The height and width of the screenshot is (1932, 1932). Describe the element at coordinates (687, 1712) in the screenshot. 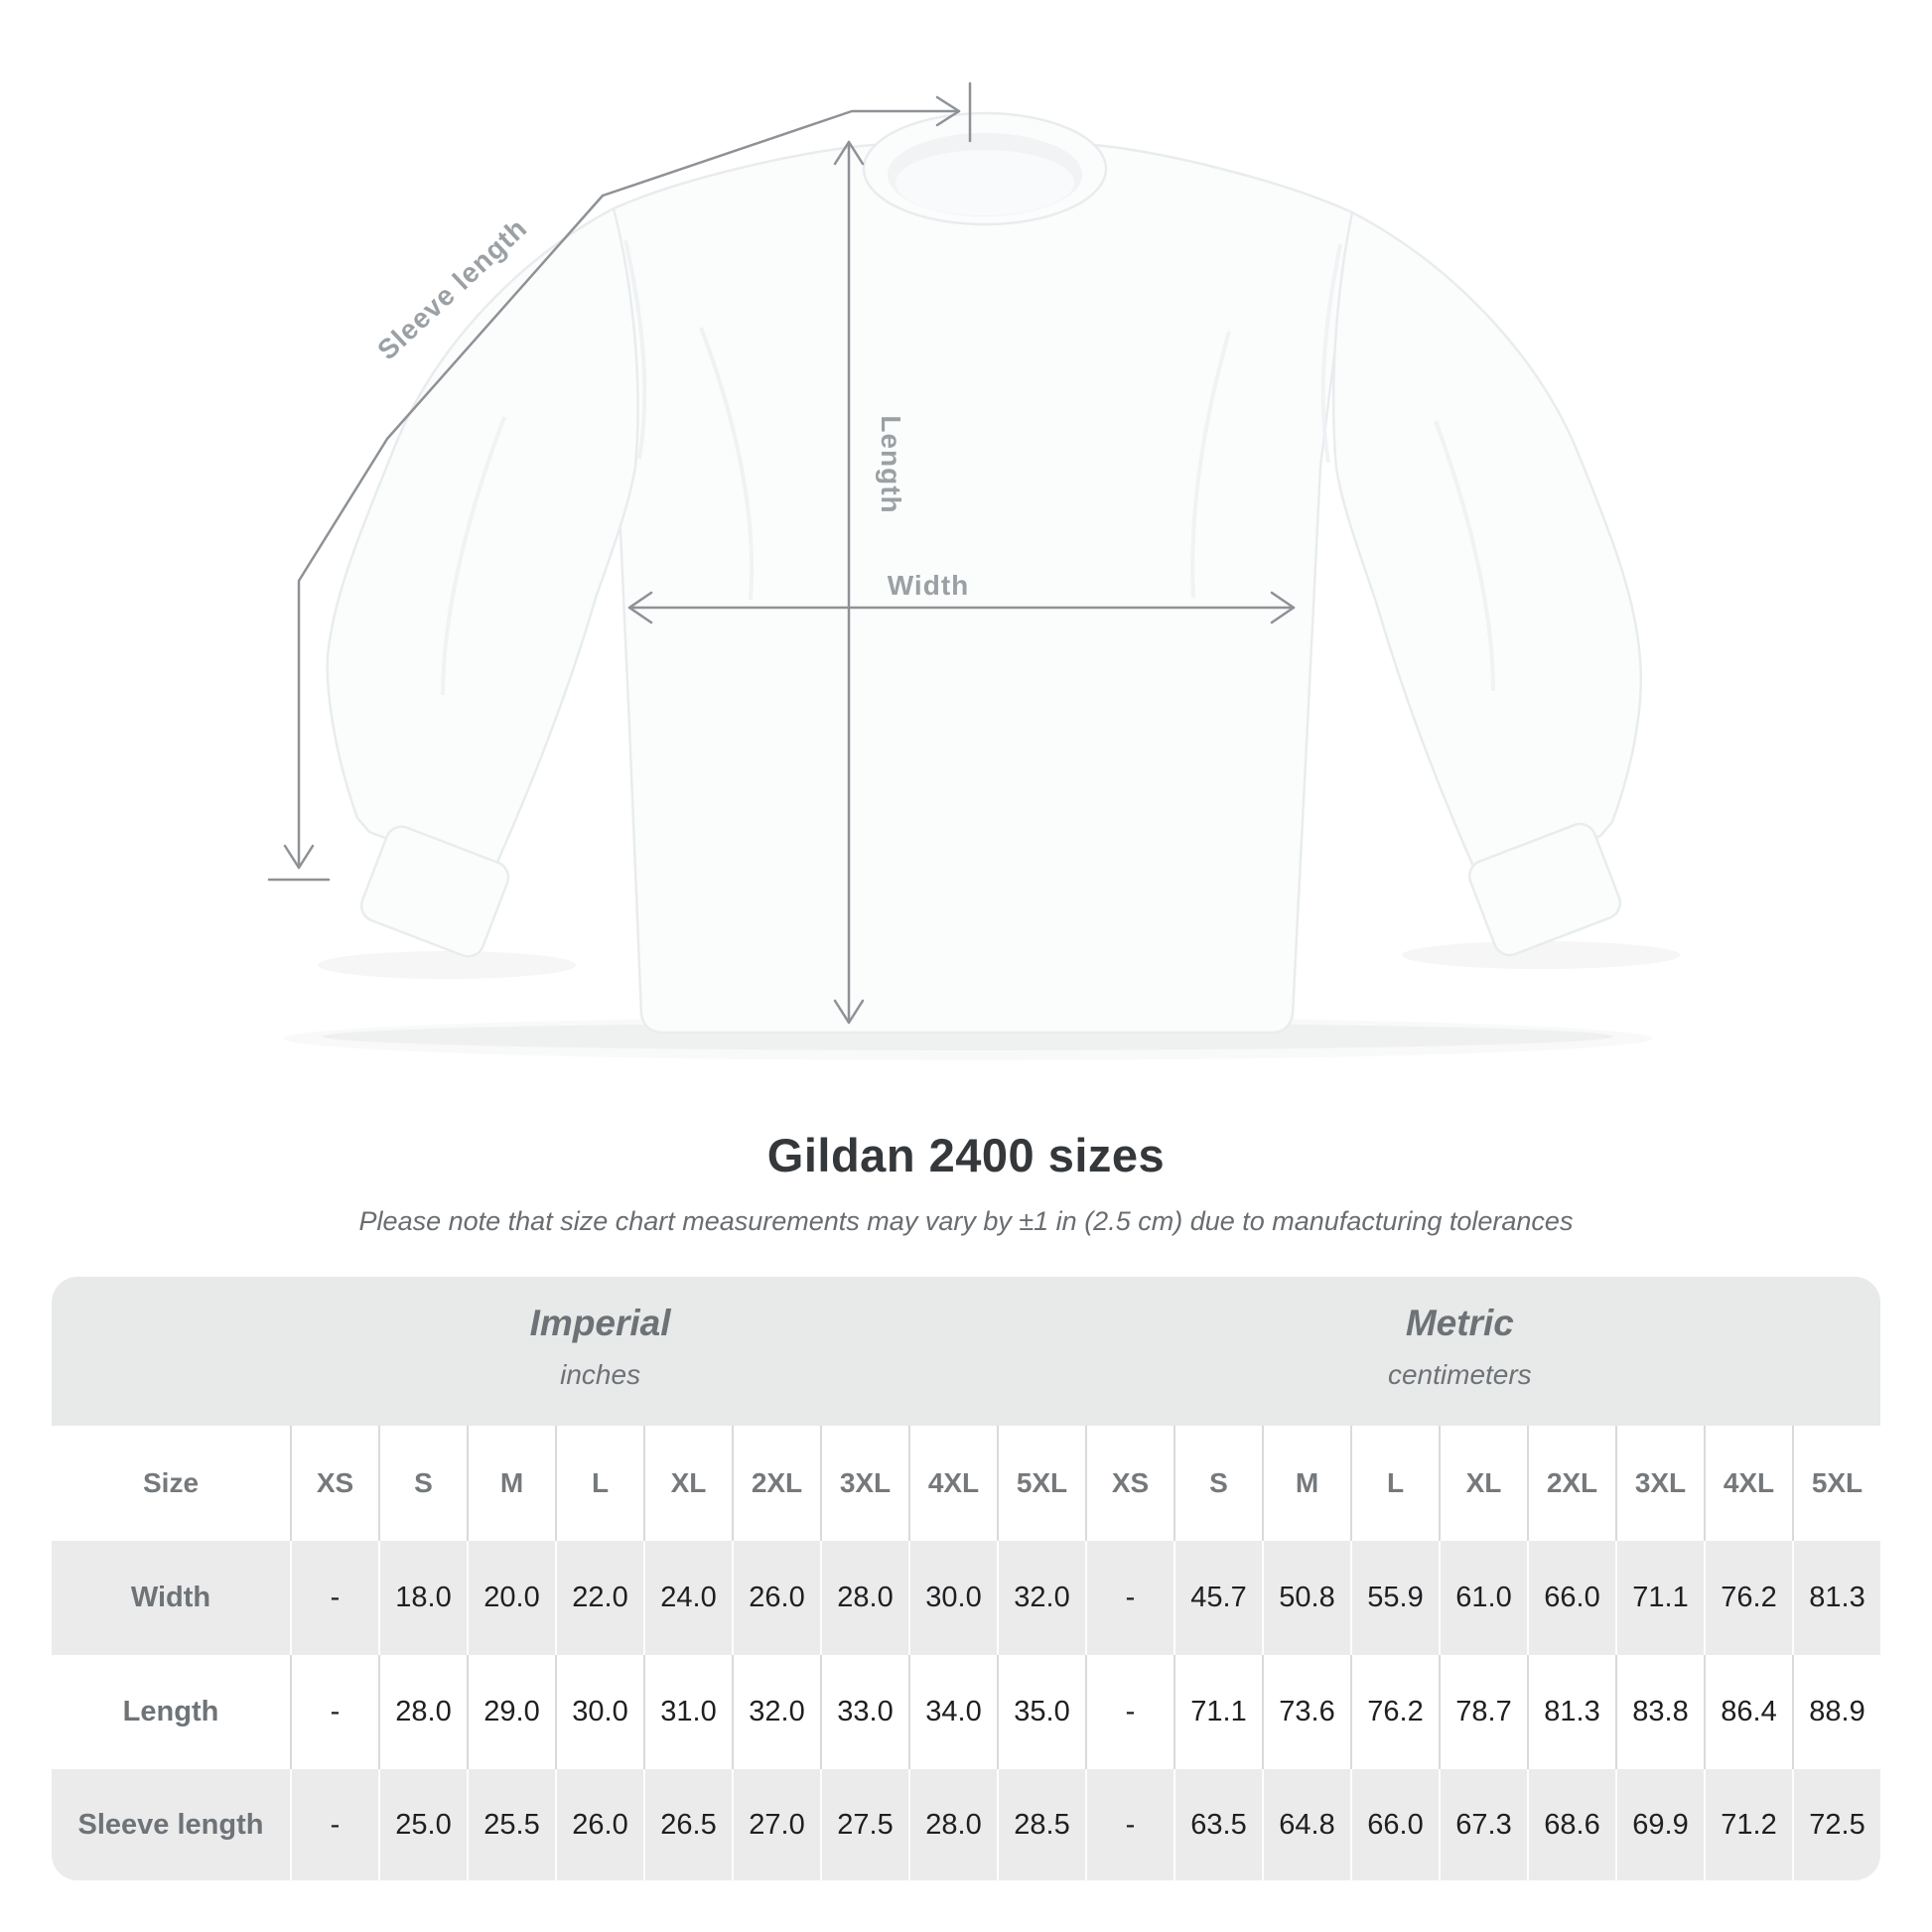

I see `length-value-cell-4: 31.0` at that location.